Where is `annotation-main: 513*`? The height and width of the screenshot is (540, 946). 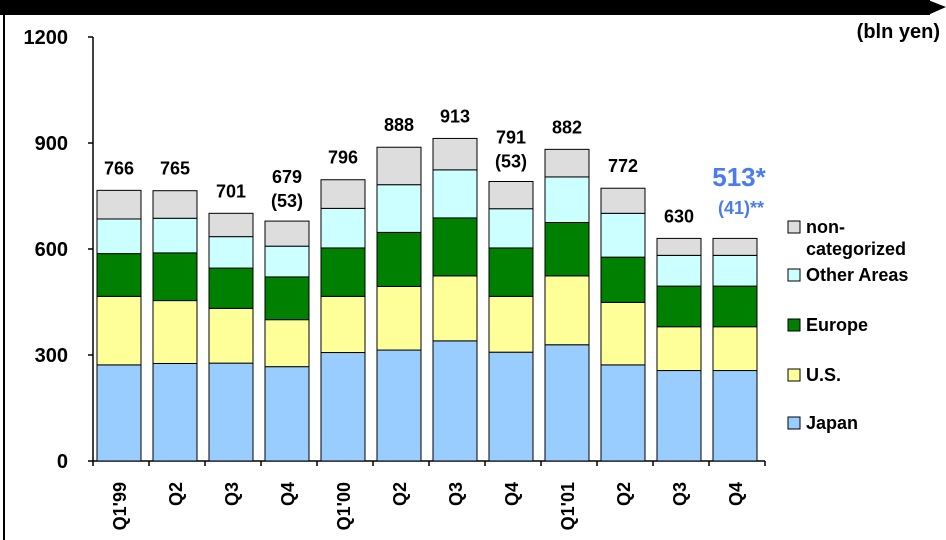
annotation-main: 513* is located at coordinates (739, 177).